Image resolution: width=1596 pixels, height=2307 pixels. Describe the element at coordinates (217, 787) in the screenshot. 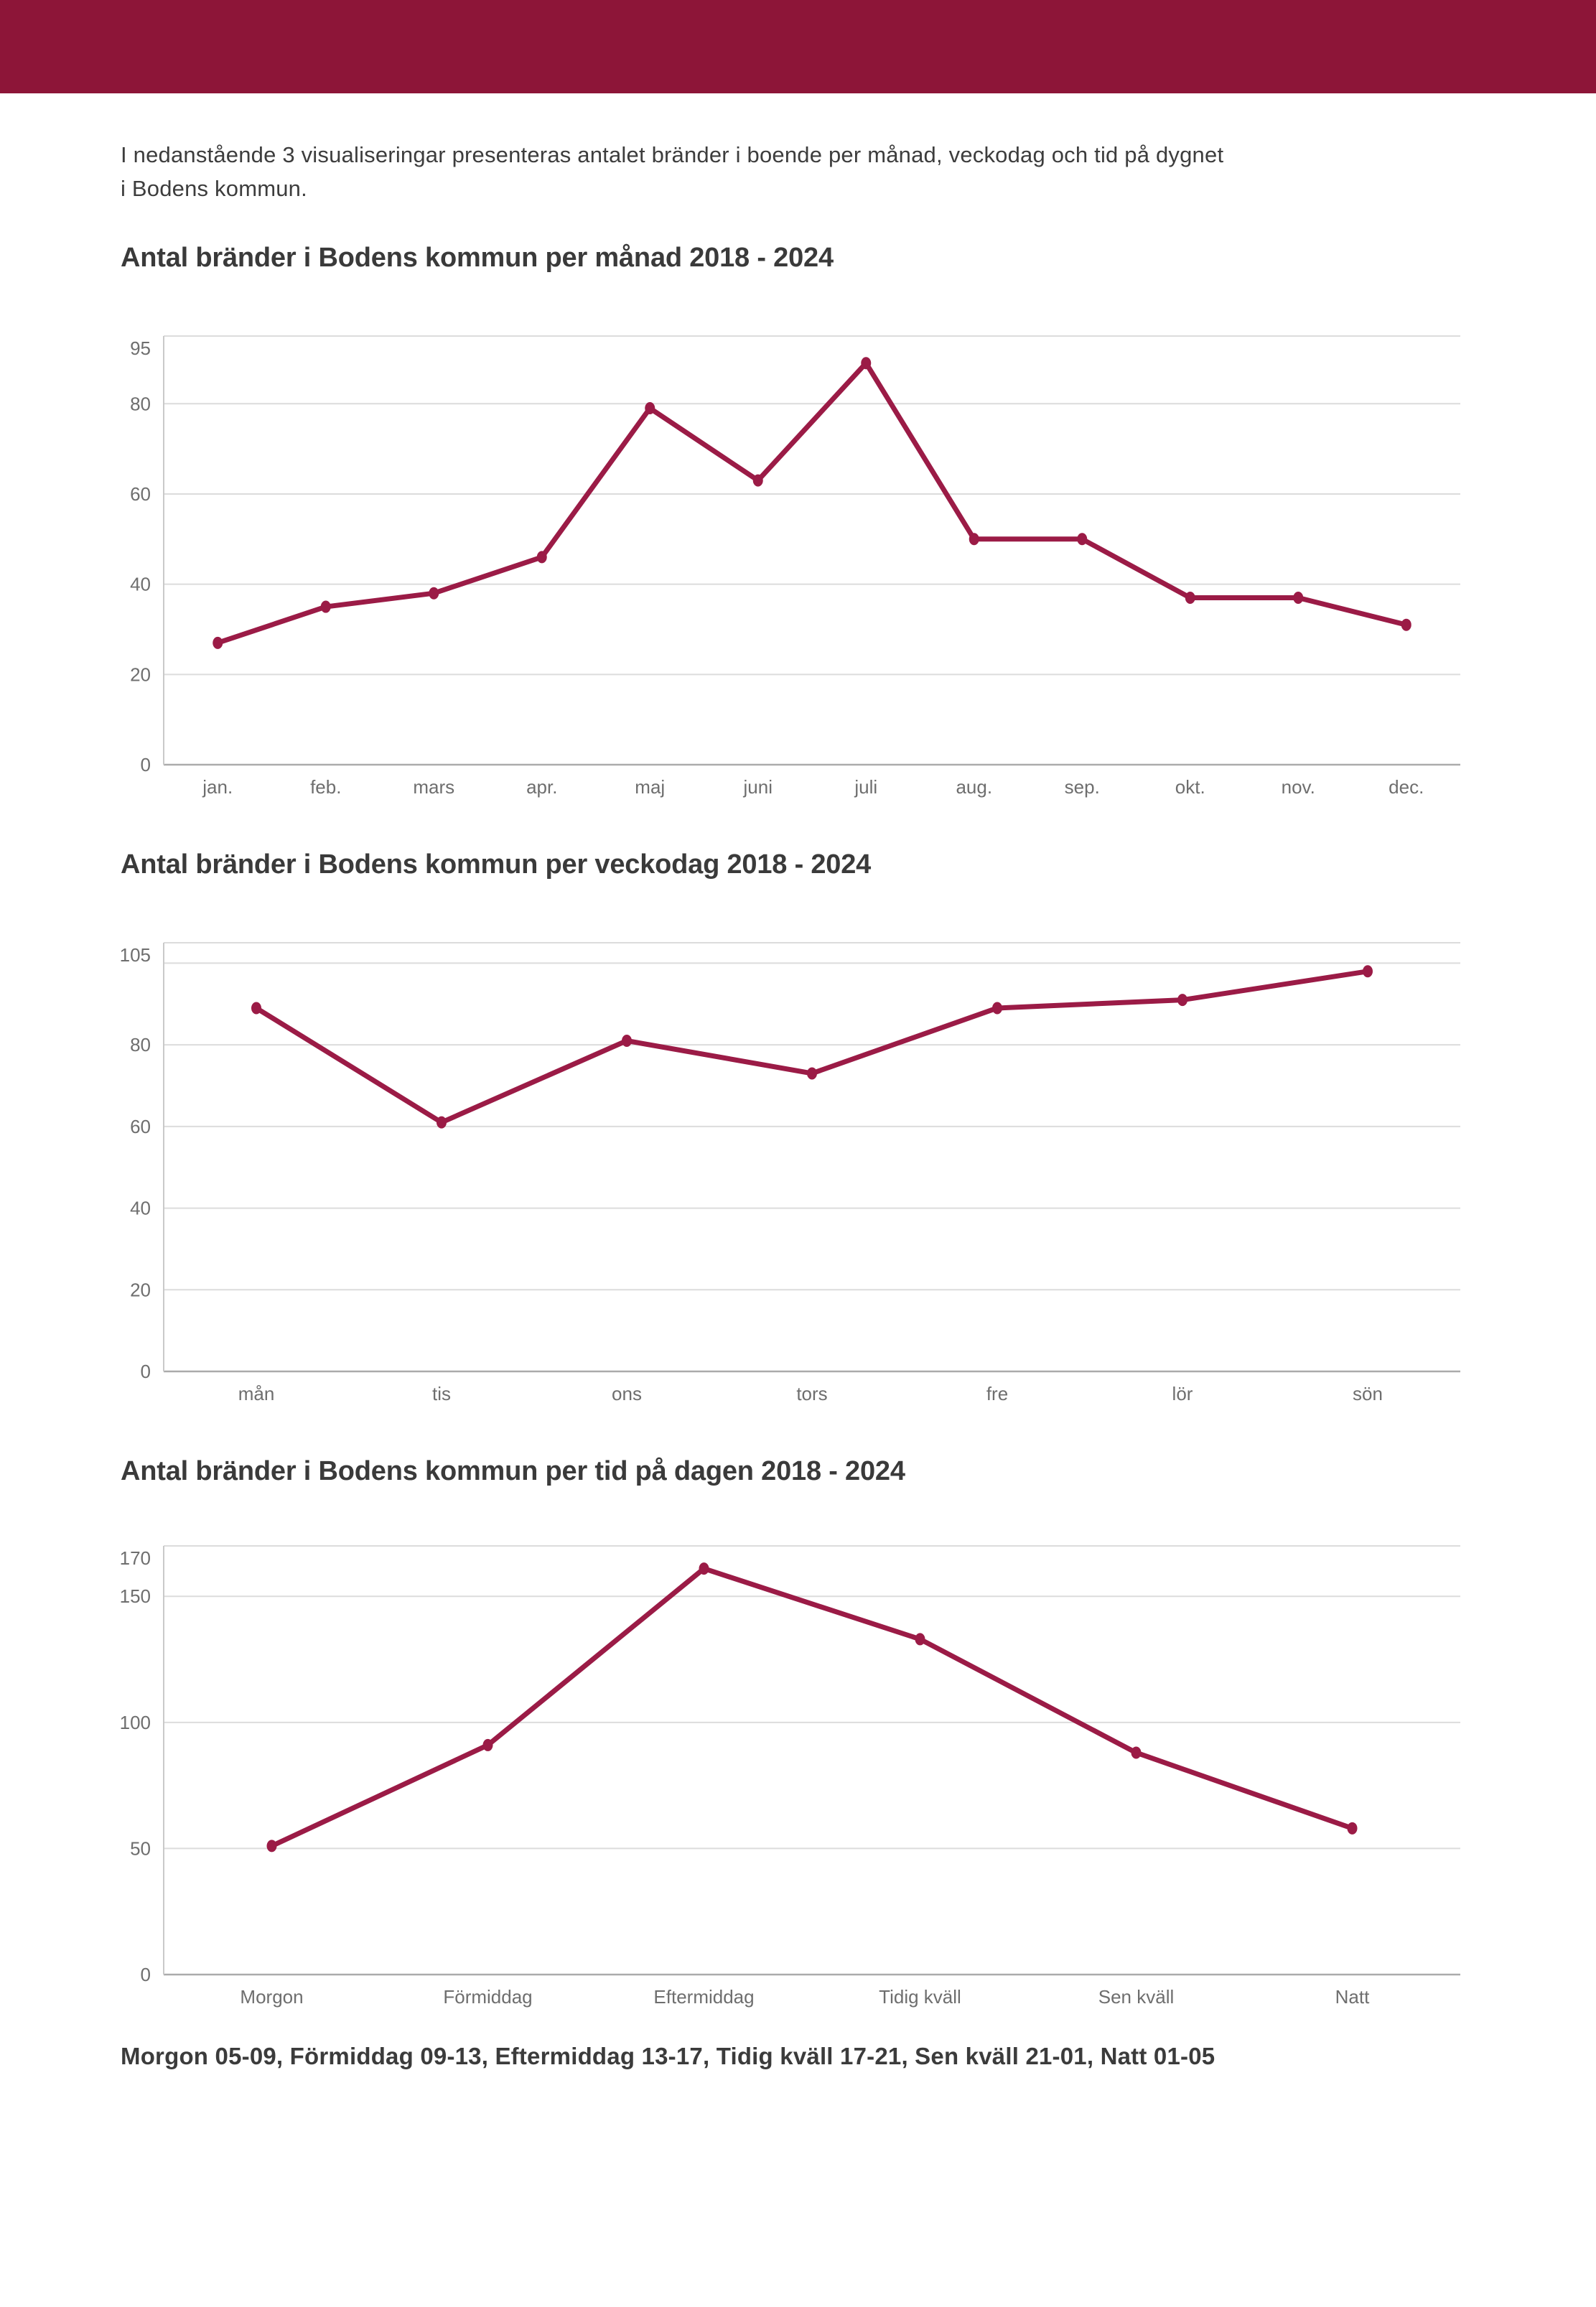

I see `x-tick-label: jan.` at that location.